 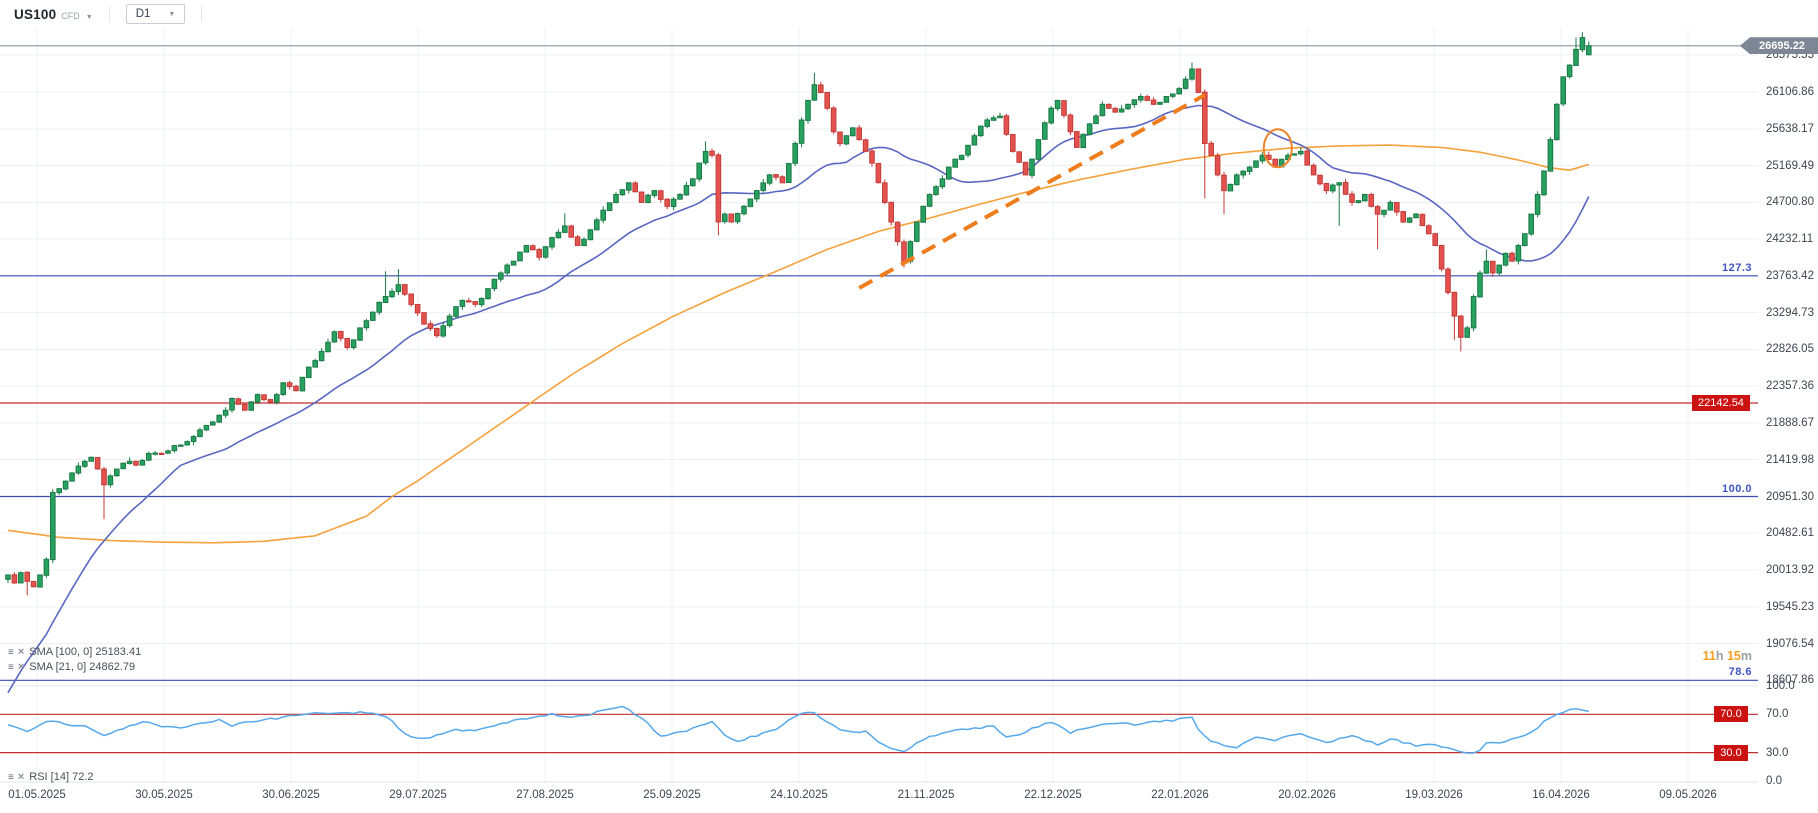 What do you see at coordinates (1731, 714) in the screenshot?
I see `rsi-band-badge: 70.0` at bounding box center [1731, 714].